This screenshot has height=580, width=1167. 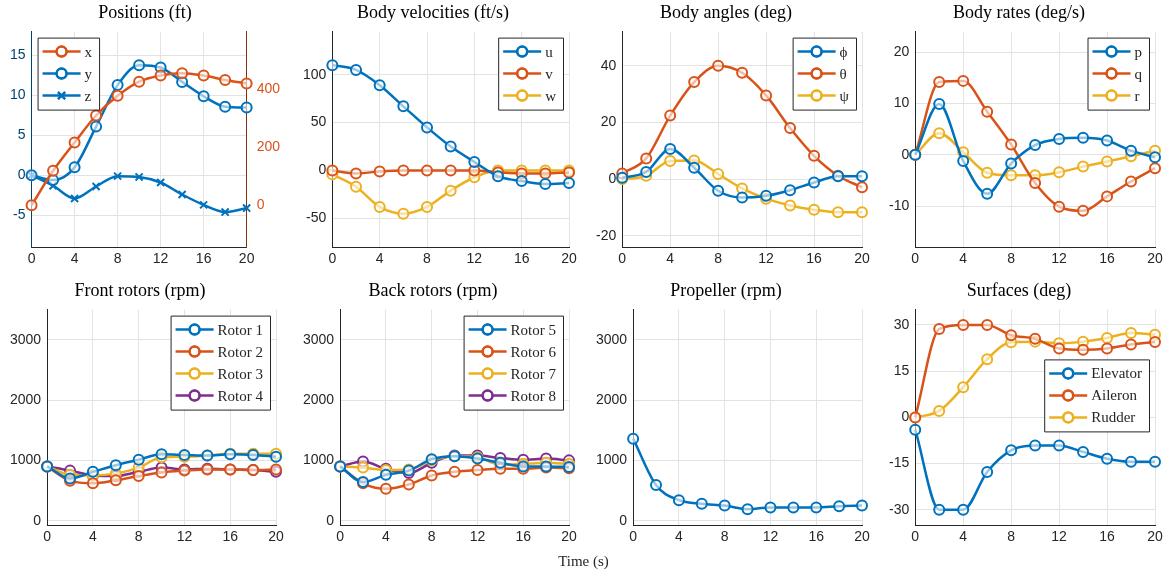 What do you see at coordinates (549, 51) in the screenshot?
I see `legend-label: u` at bounding box center [549, 51].